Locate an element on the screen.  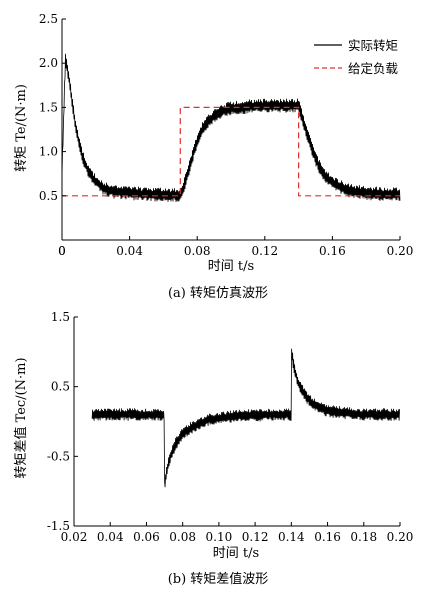
legend-actual-label: 实际转矩 is located at coordinates (373, 45).